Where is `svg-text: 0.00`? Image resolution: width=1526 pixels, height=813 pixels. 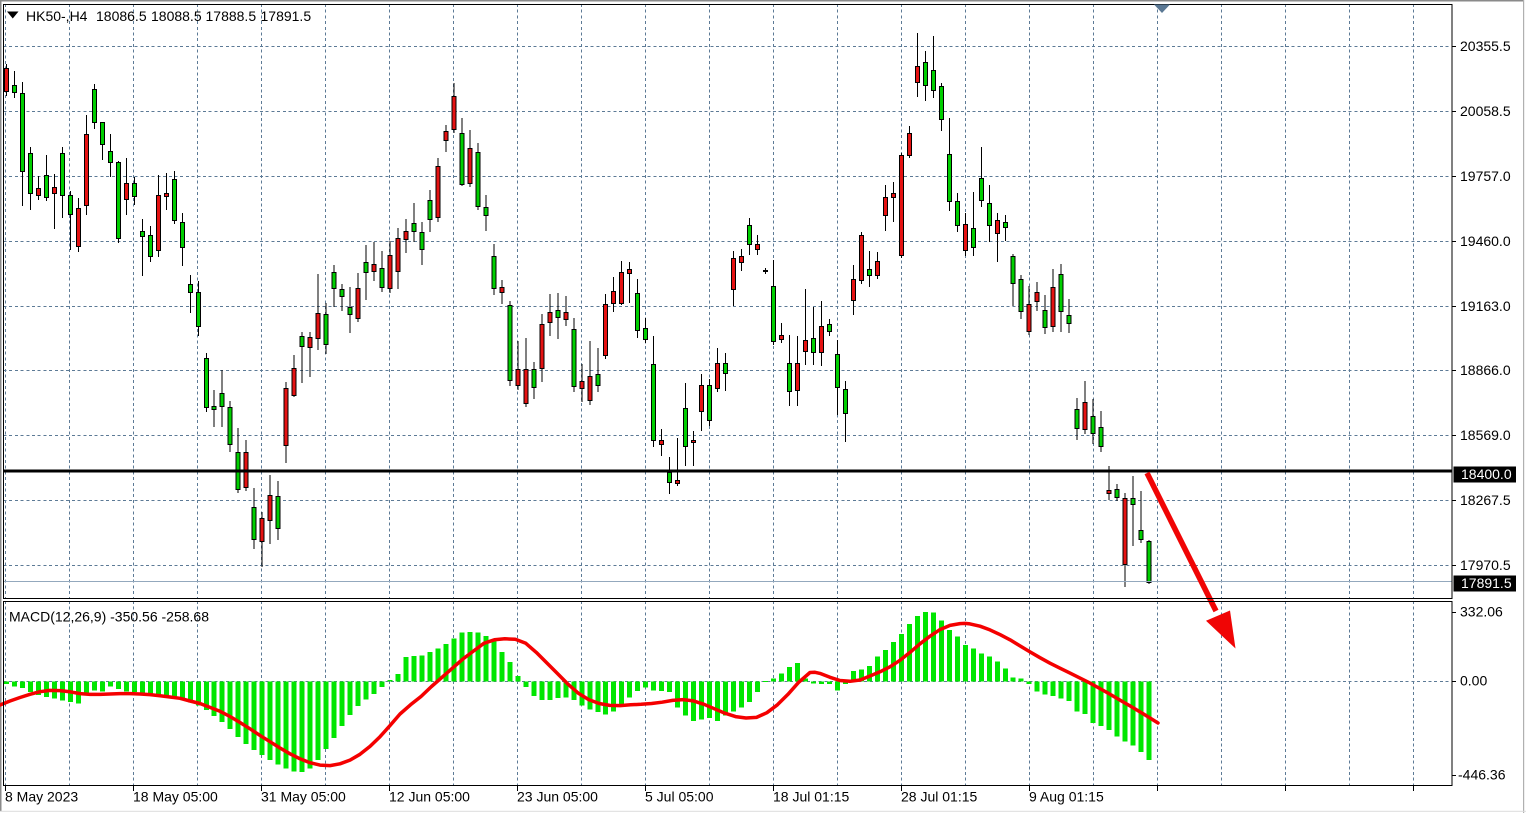 svg-text: 0.00 is located at coordinates (1473, 681).